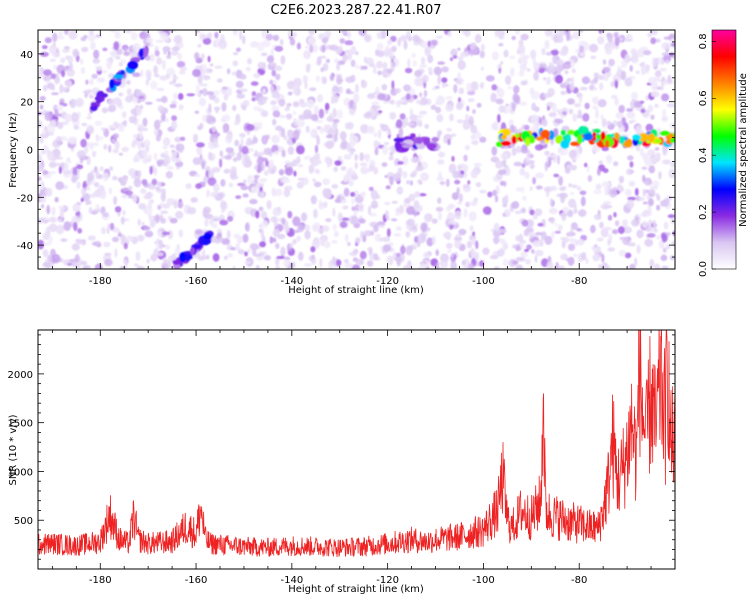 This screenshot has width=750, height=600. I want to click on snr-x-label: Height of straight line (km), so click(356, 589).